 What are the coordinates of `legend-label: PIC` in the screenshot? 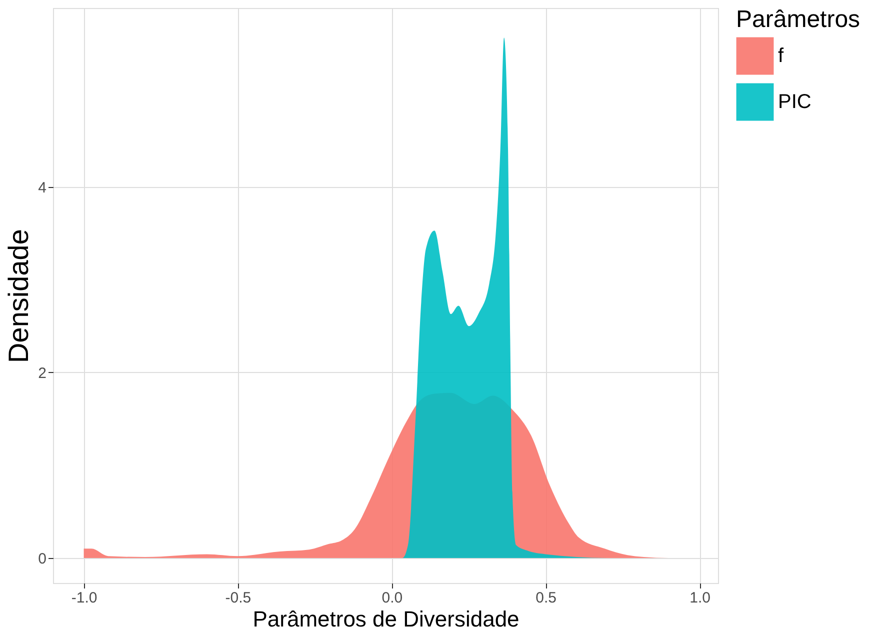 It's located at (795, 102).